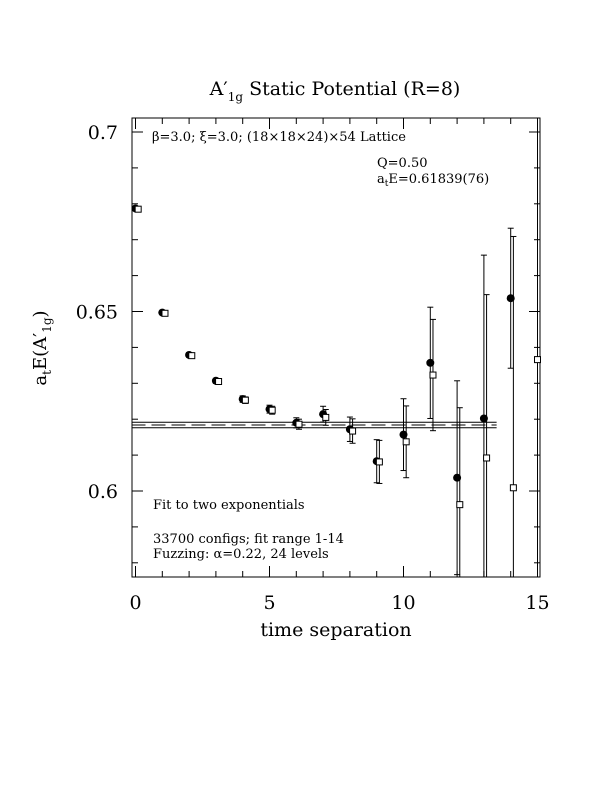 Image resolution: width=612 pixels, height=792 pixels. What do you see at coordinates (433, 180) in the screenshot?
I see `annotation-energy: atE=0.61839(76)` at bounding box center [433, 180].